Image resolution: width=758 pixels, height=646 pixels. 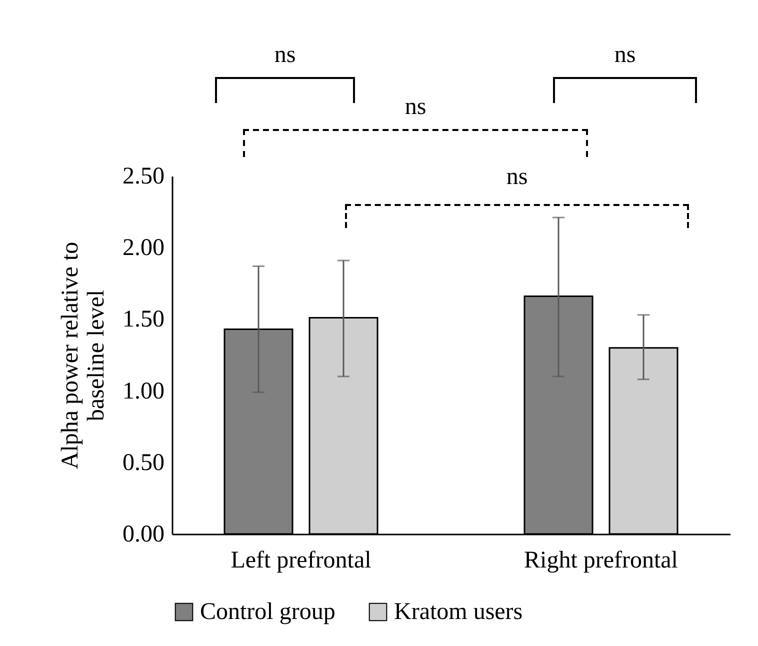 What do you see at coordinates (143, 248) in the screenshot?
I see `y-tick-label: 2.00` at bounding box center [143, 248].